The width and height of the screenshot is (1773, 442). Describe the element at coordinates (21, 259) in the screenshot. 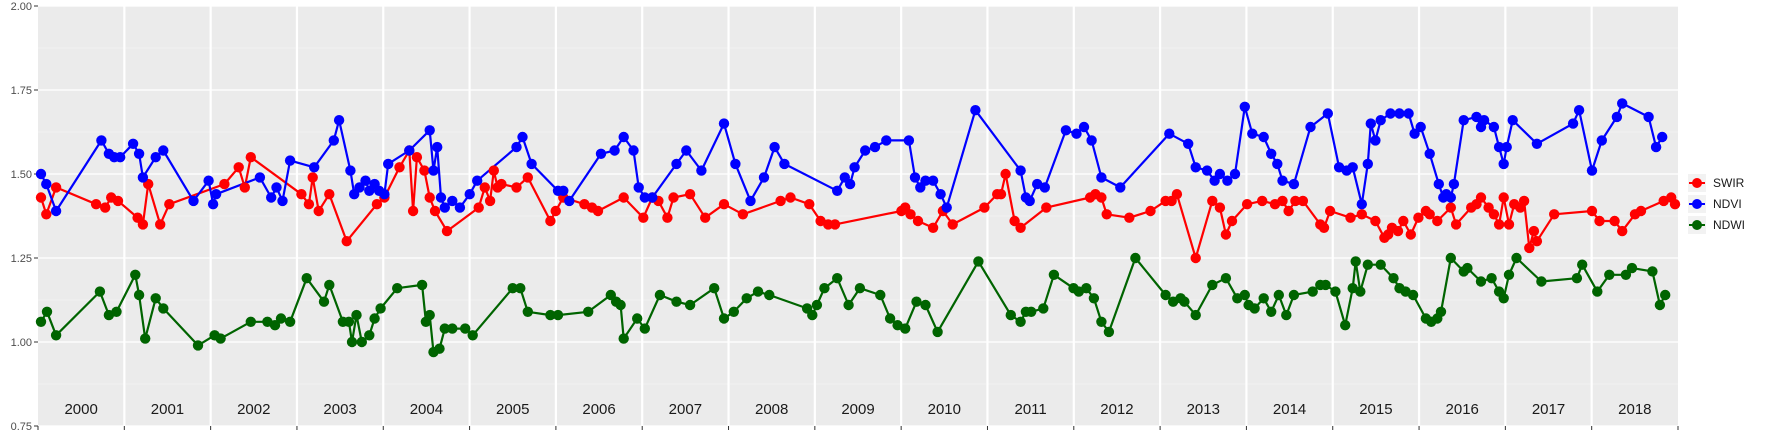

I see `y-tick-label: 1.25` at that location.